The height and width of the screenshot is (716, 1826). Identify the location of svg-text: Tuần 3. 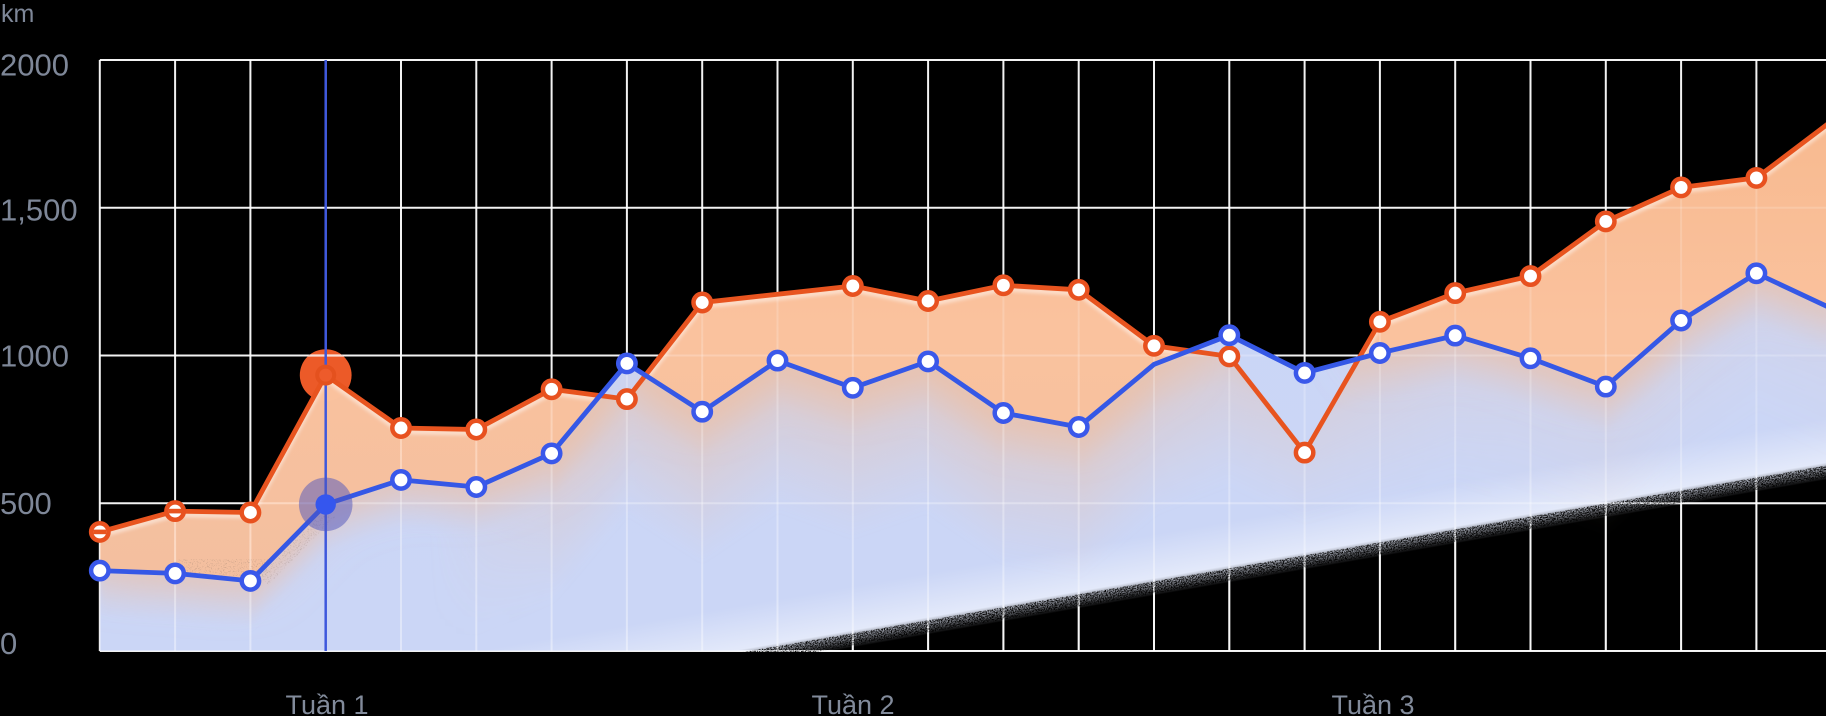
(1372, 703).